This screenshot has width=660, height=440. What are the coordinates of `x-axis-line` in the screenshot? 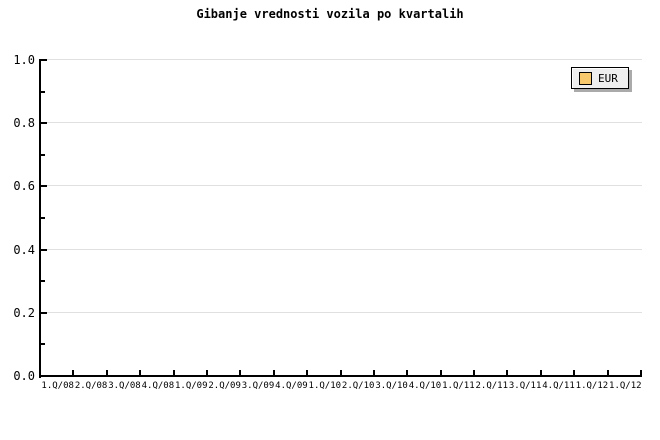 It's located at (340, 376).